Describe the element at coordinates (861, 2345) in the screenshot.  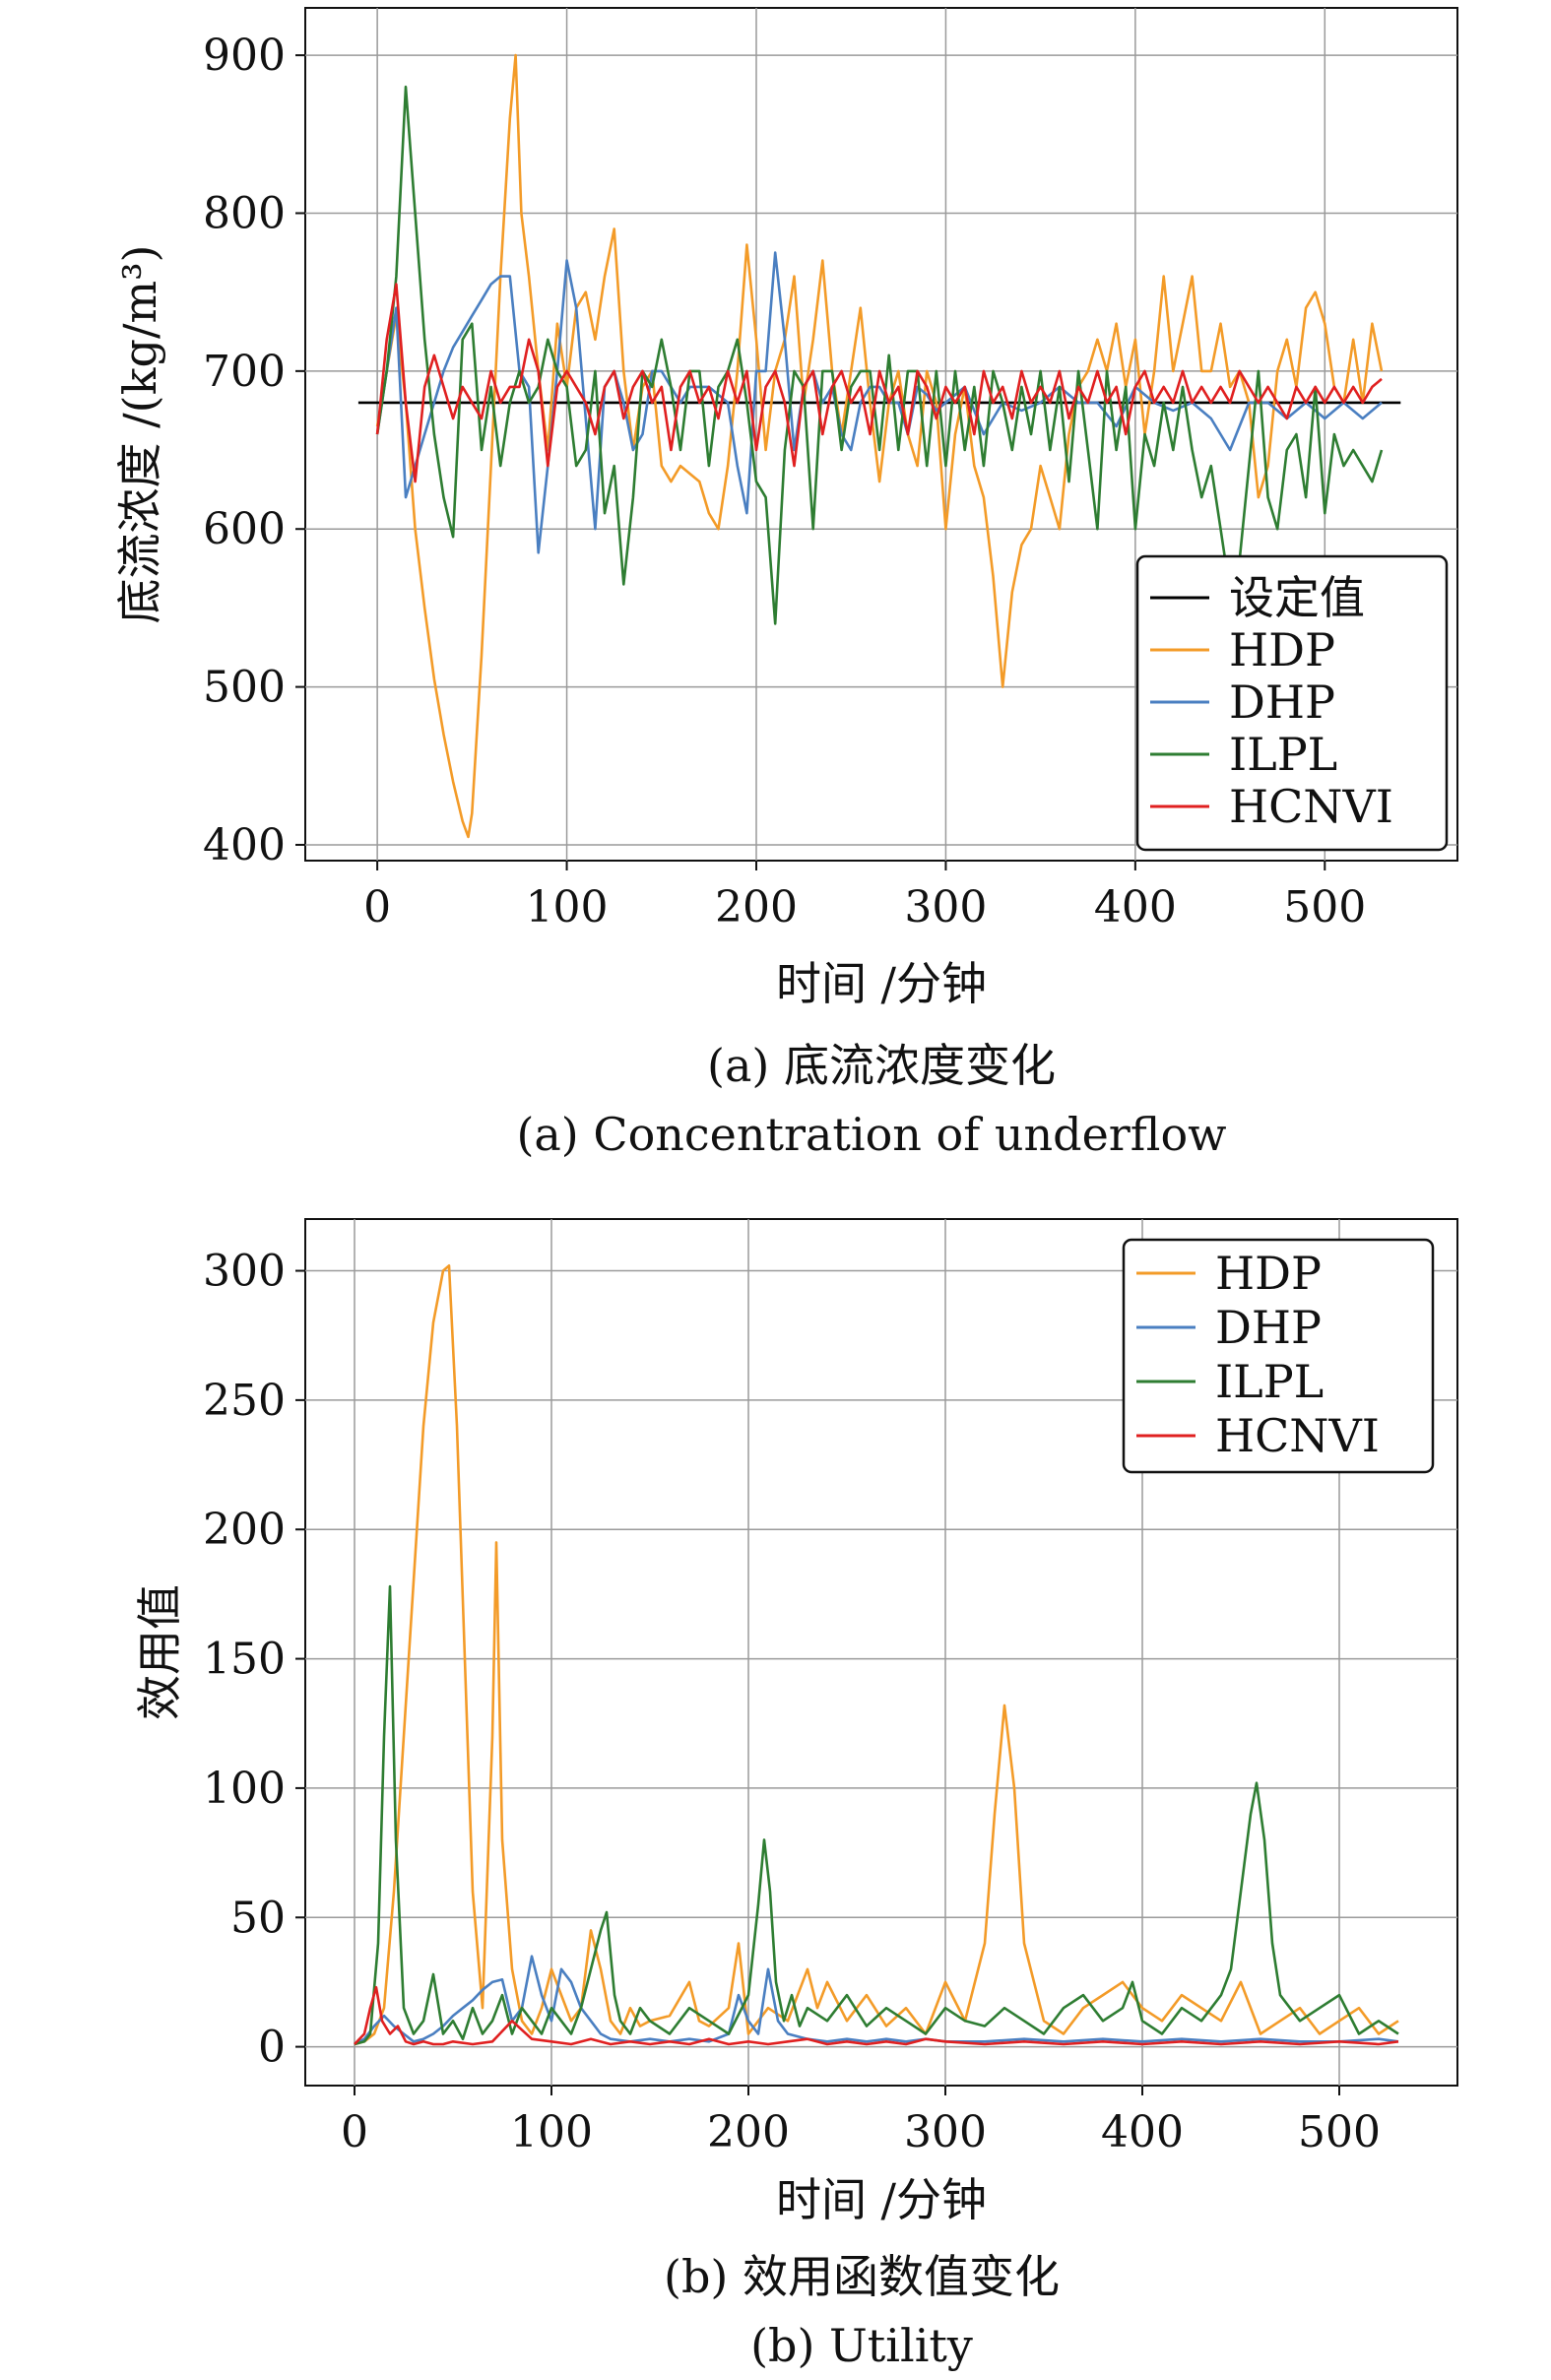
I see `chart-b-caption-en: (b) Utility` at that location.